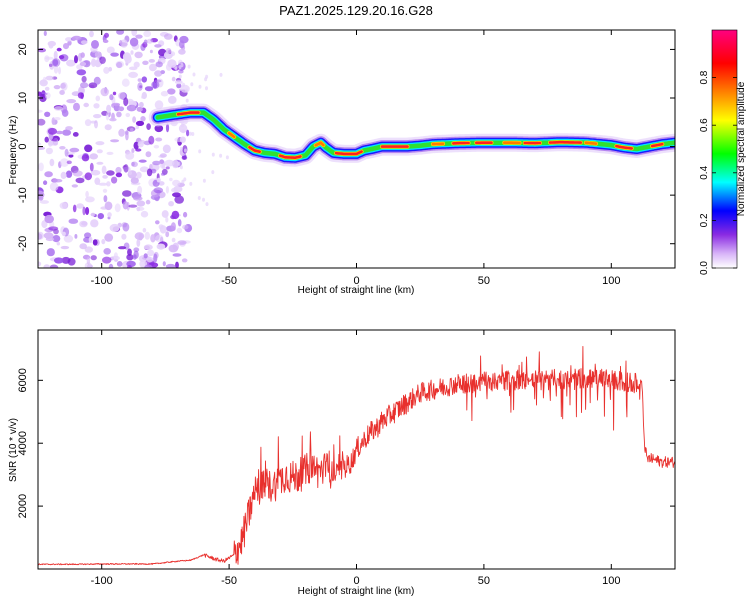 The image size is (750, 600). What do you see at coordinates (102, 581) in the screenshot?
I see `x-tick-label: -100` at bounding box center [102, 581].